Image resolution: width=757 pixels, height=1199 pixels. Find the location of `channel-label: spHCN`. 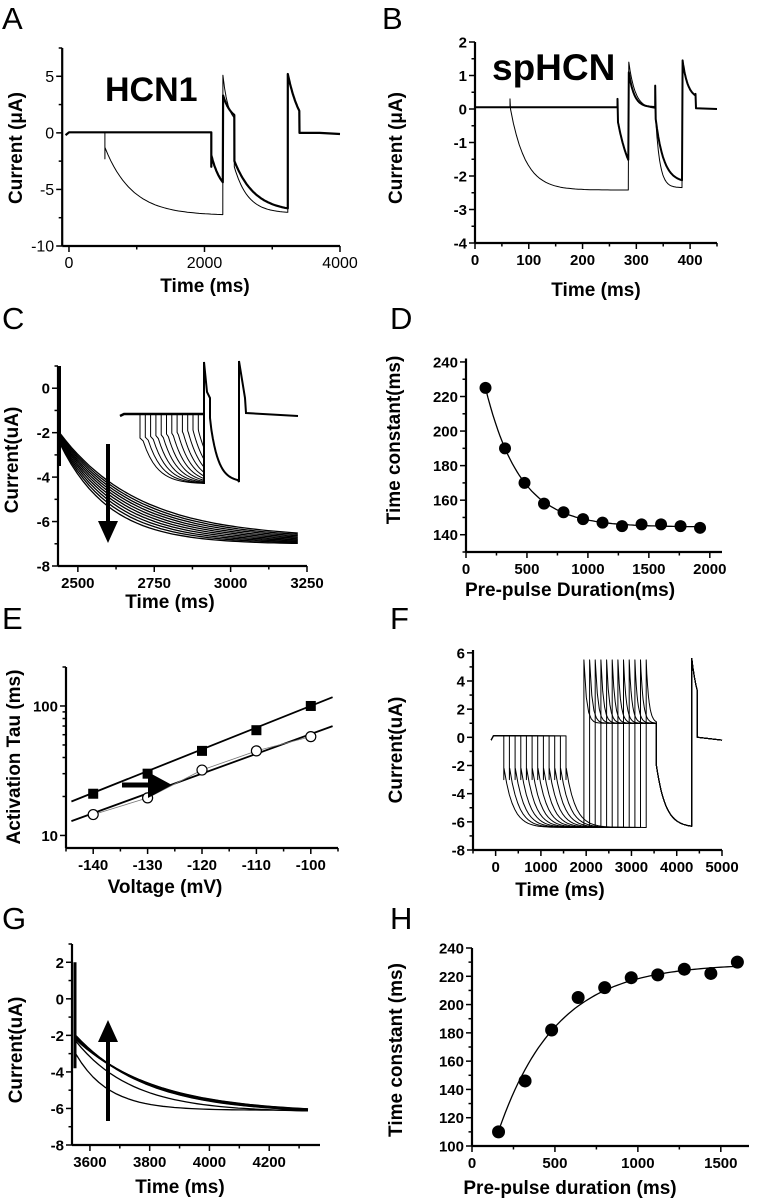

channel-label: spHCN is located at coordinates (553, 67).